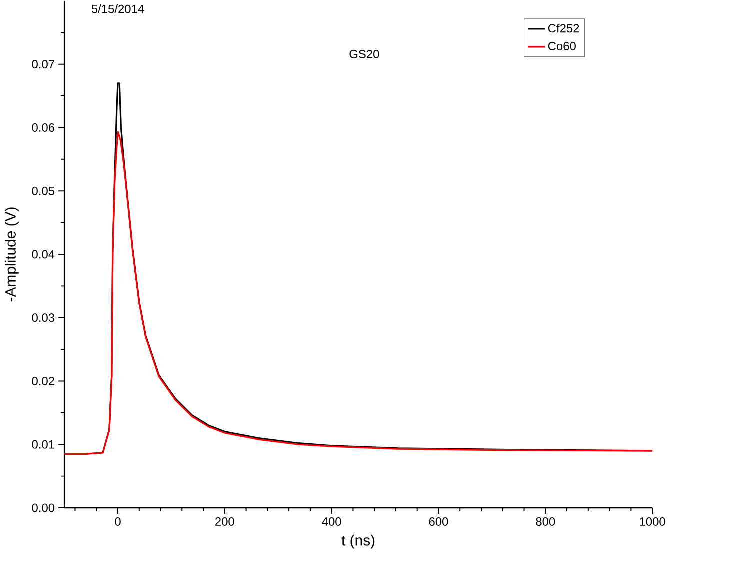 This screenshot has width=729, height=581. I want to click on legend-label: Cf252, so click(564, 28).